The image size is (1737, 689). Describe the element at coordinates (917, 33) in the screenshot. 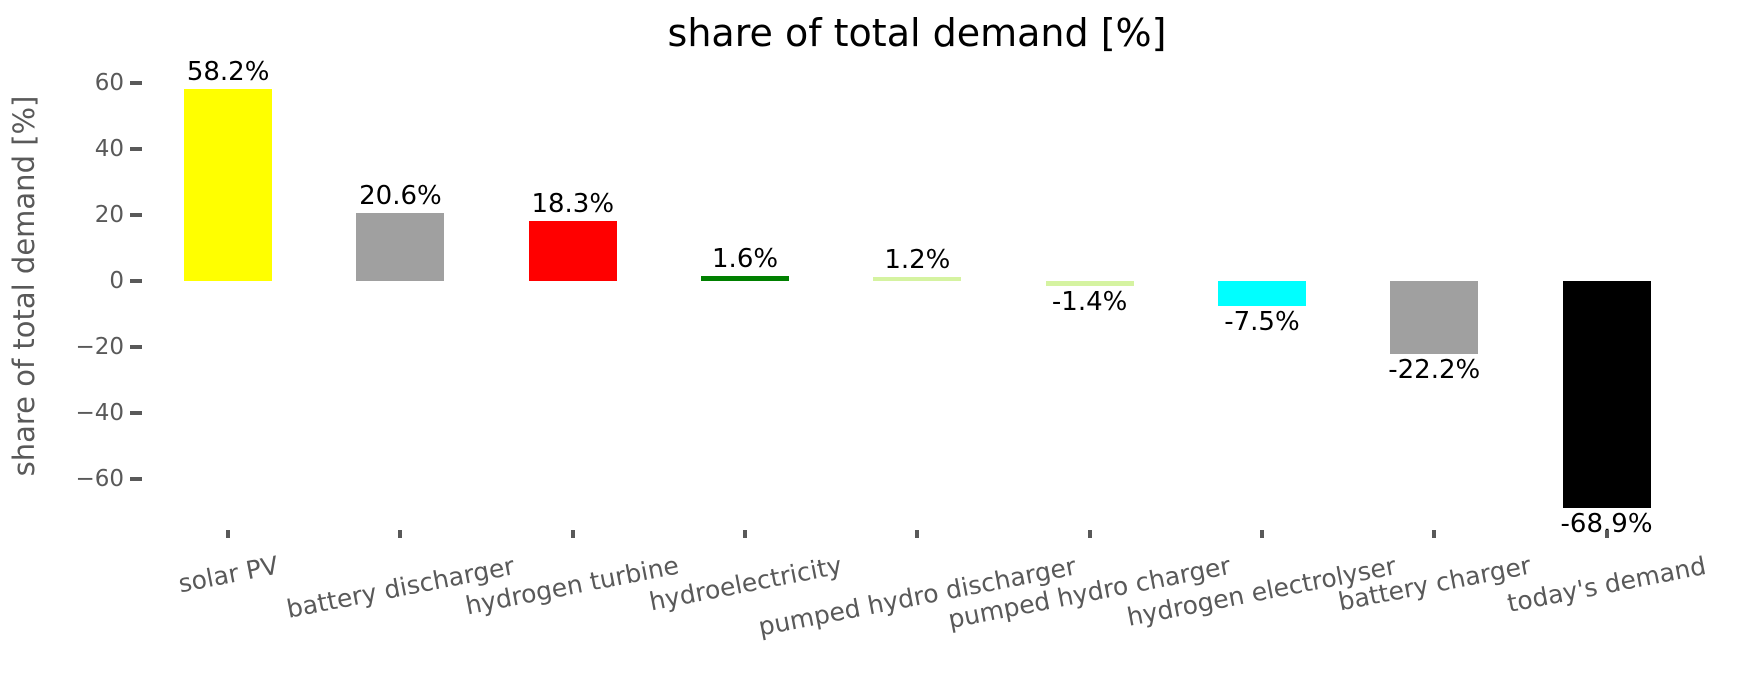

I see `chart-title: share of total demand [%]` at that location.